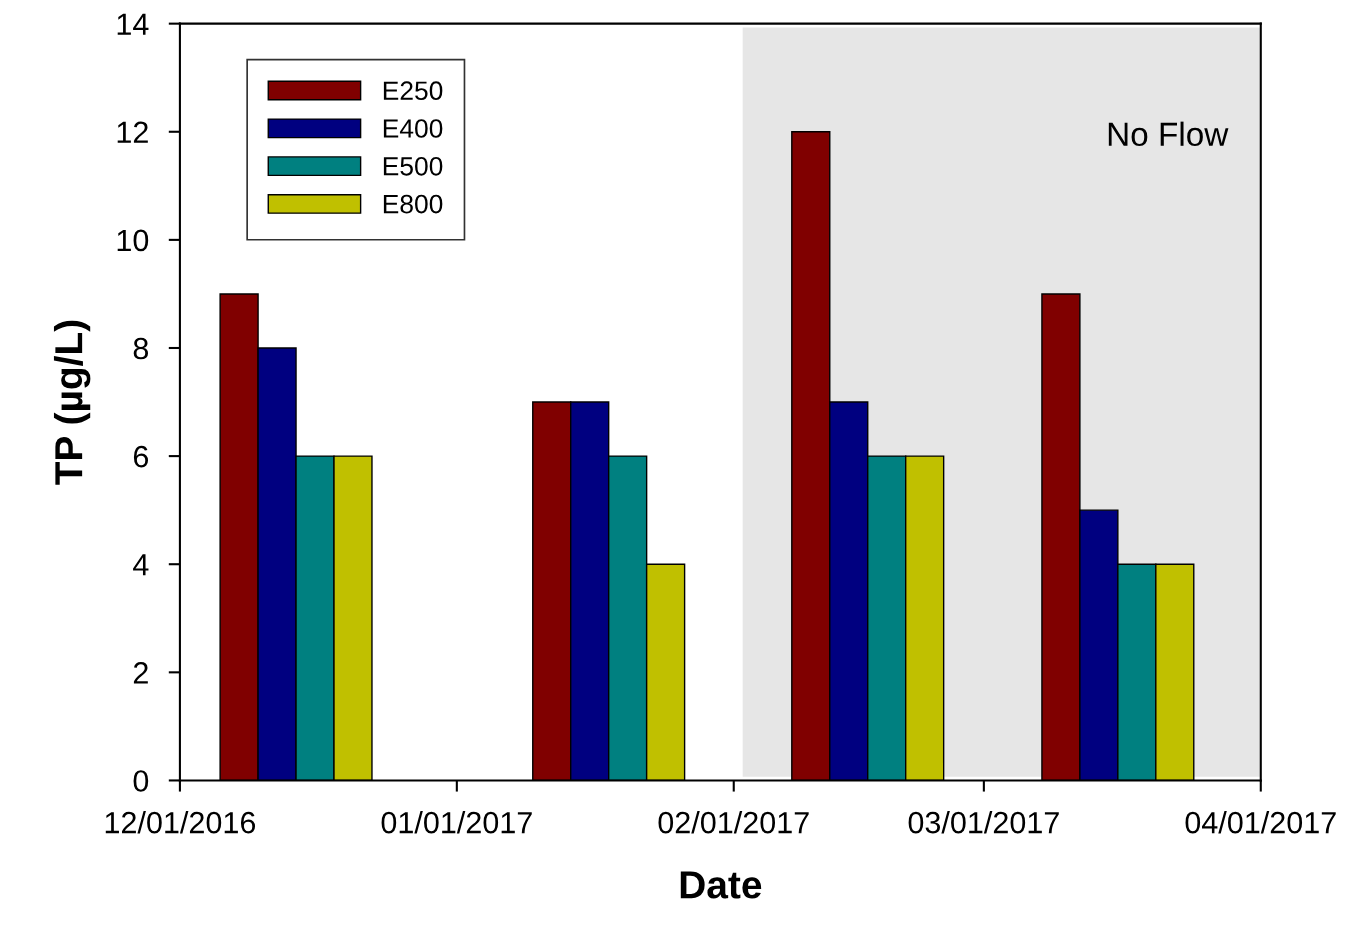  Describe the element at coordinates (132, 132) in the screenshot. I see `y-tick-label: 12` at that location.